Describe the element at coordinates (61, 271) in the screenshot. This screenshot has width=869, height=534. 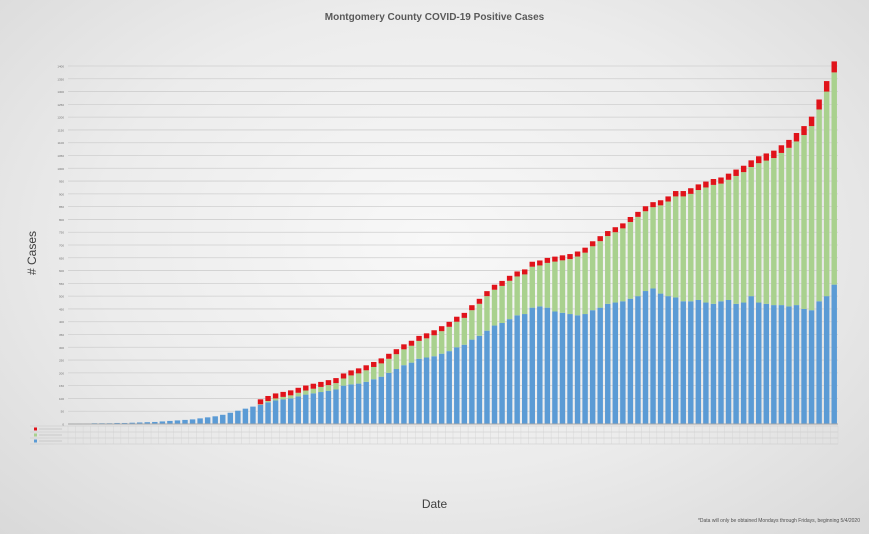
I see `y-tick-label: 600` at that location.